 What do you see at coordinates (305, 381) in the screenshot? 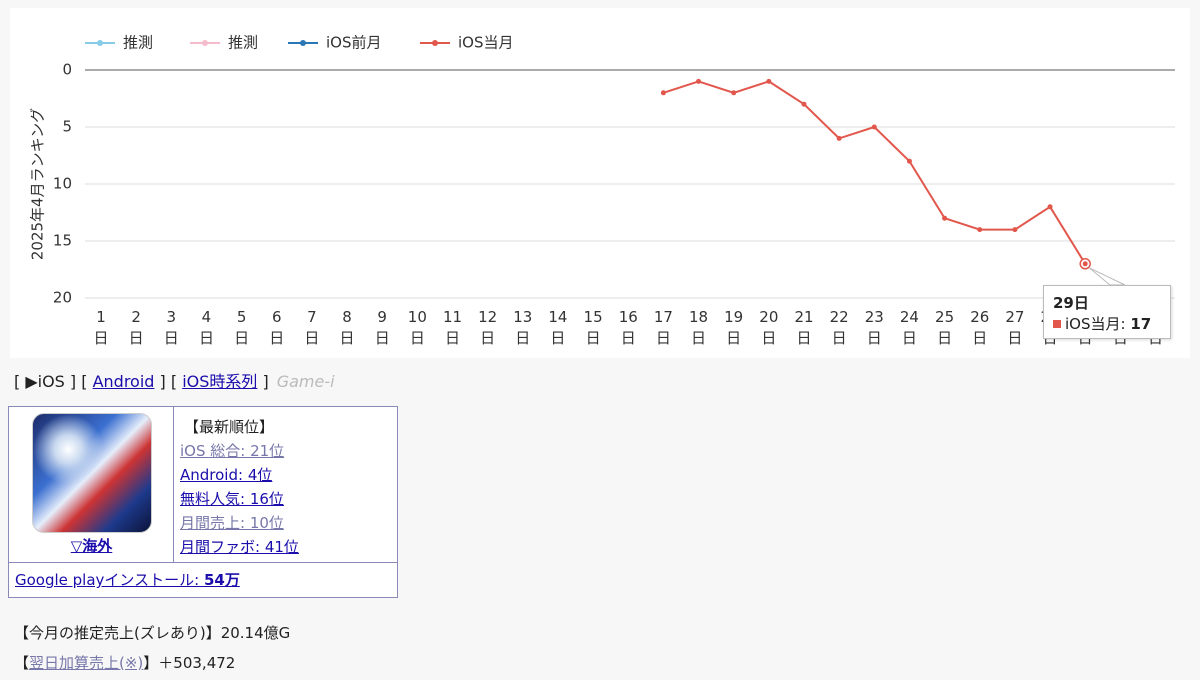
I see `nav-source: Game-i` at bounding box center [305, 381].